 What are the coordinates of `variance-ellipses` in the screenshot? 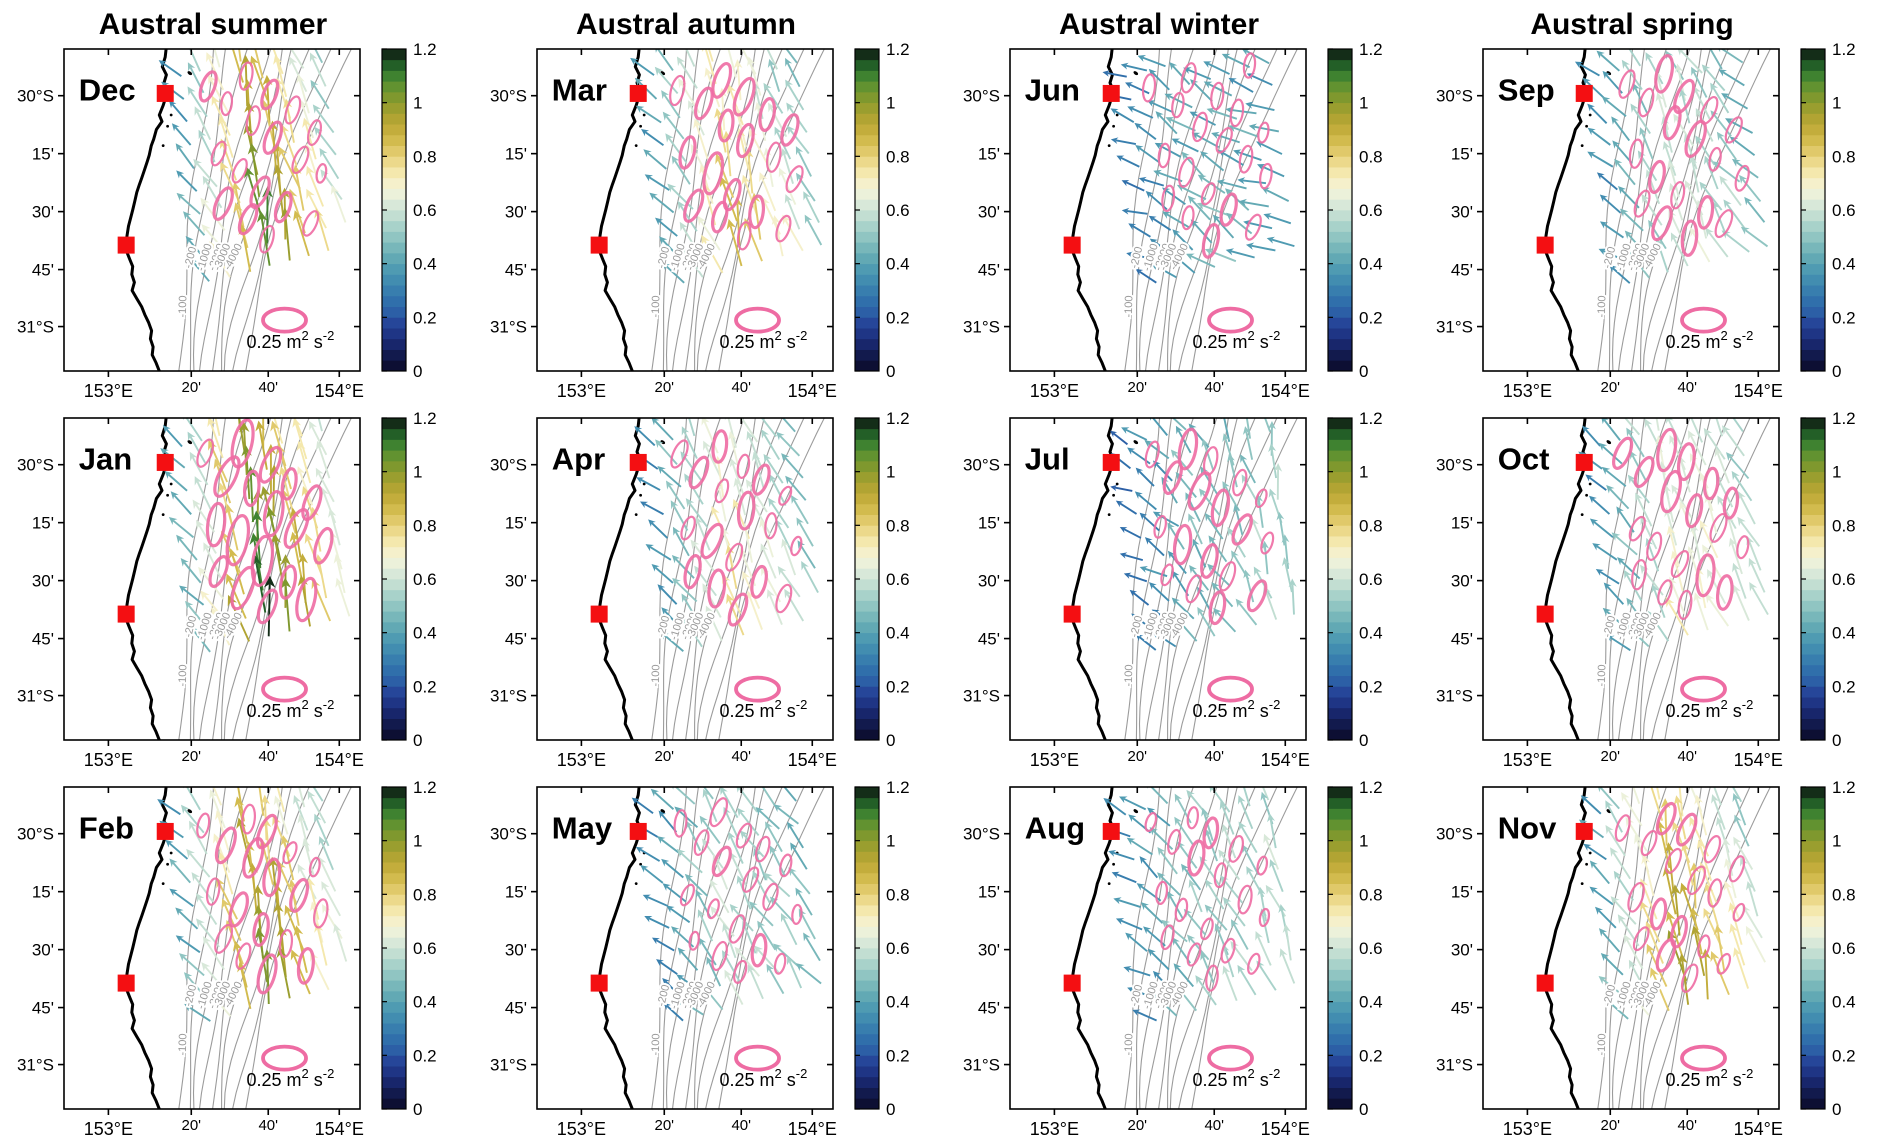 It's located at (736, 156).